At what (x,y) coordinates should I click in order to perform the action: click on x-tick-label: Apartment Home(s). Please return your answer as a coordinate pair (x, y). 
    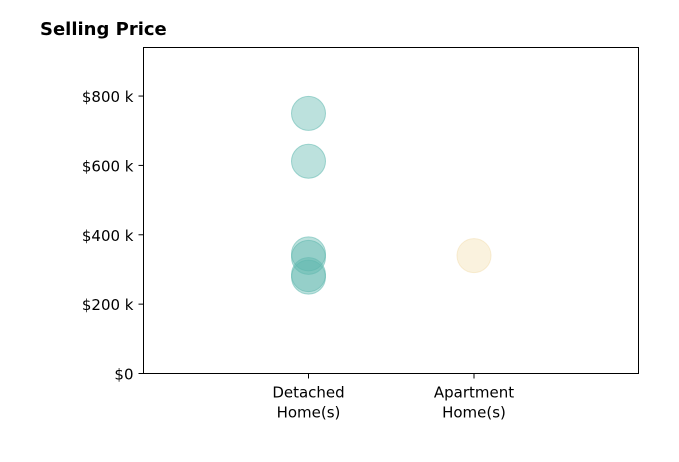
    Looking at the image, I should click on (474, 403).